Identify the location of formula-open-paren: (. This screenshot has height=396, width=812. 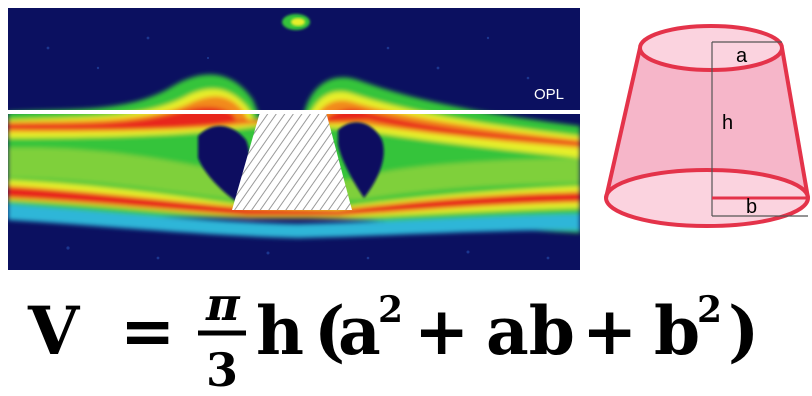
(329, 331).